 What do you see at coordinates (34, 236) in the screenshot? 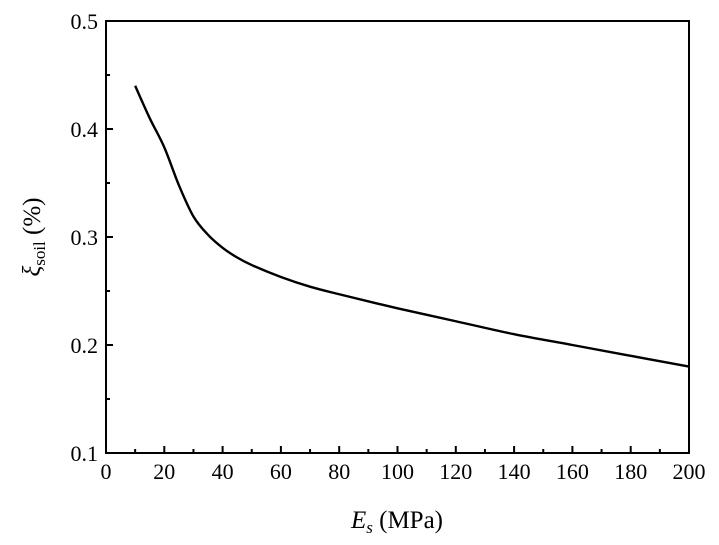
I see `y-axis-label: ξsoil (%)` at bounding box center [34, 236].